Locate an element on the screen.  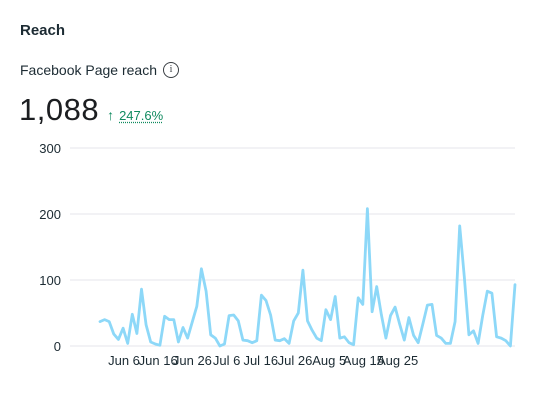
y-tick-label: 300 is located at coordinates (50, 148).